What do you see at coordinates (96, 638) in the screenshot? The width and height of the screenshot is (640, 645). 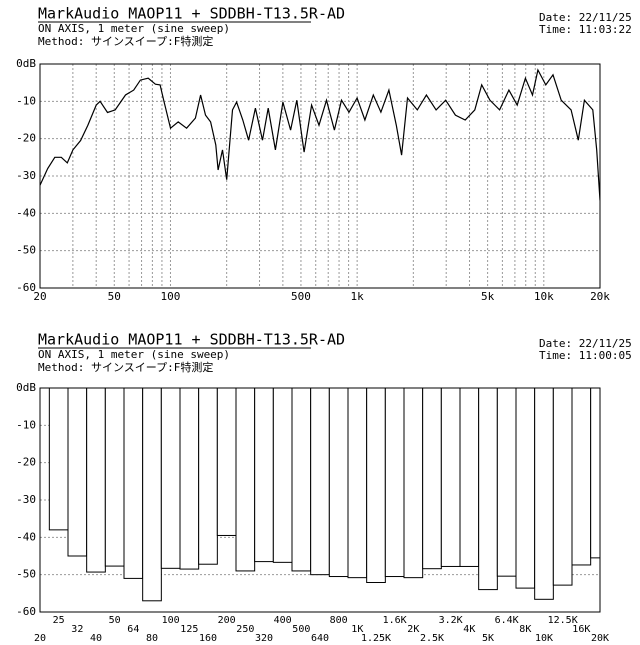 I see `x-tick-label: 40` at bounding box center [96, 638].